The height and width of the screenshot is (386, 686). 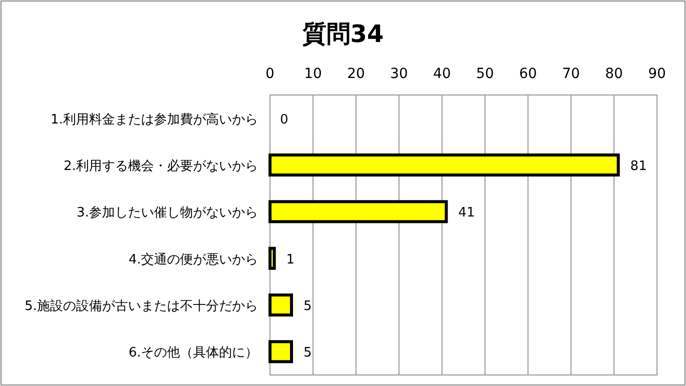 What do you see at coordinates (290, 260) in the screenshot?
I see `data-label: 1` at bounding box center [290, 260].